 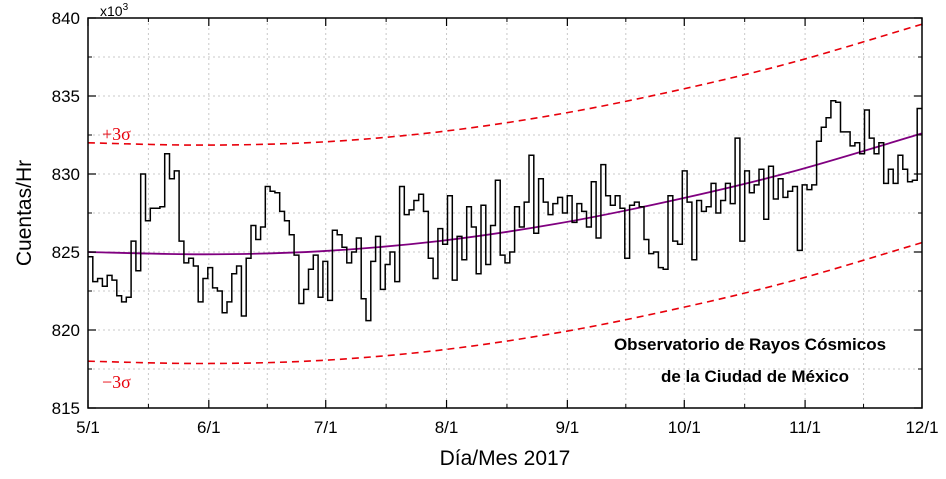 What do you see at coordinates (116, 382) in the screenshot?
I see `lower-sigma-label: −3σ` at bounding box center [116, 382].